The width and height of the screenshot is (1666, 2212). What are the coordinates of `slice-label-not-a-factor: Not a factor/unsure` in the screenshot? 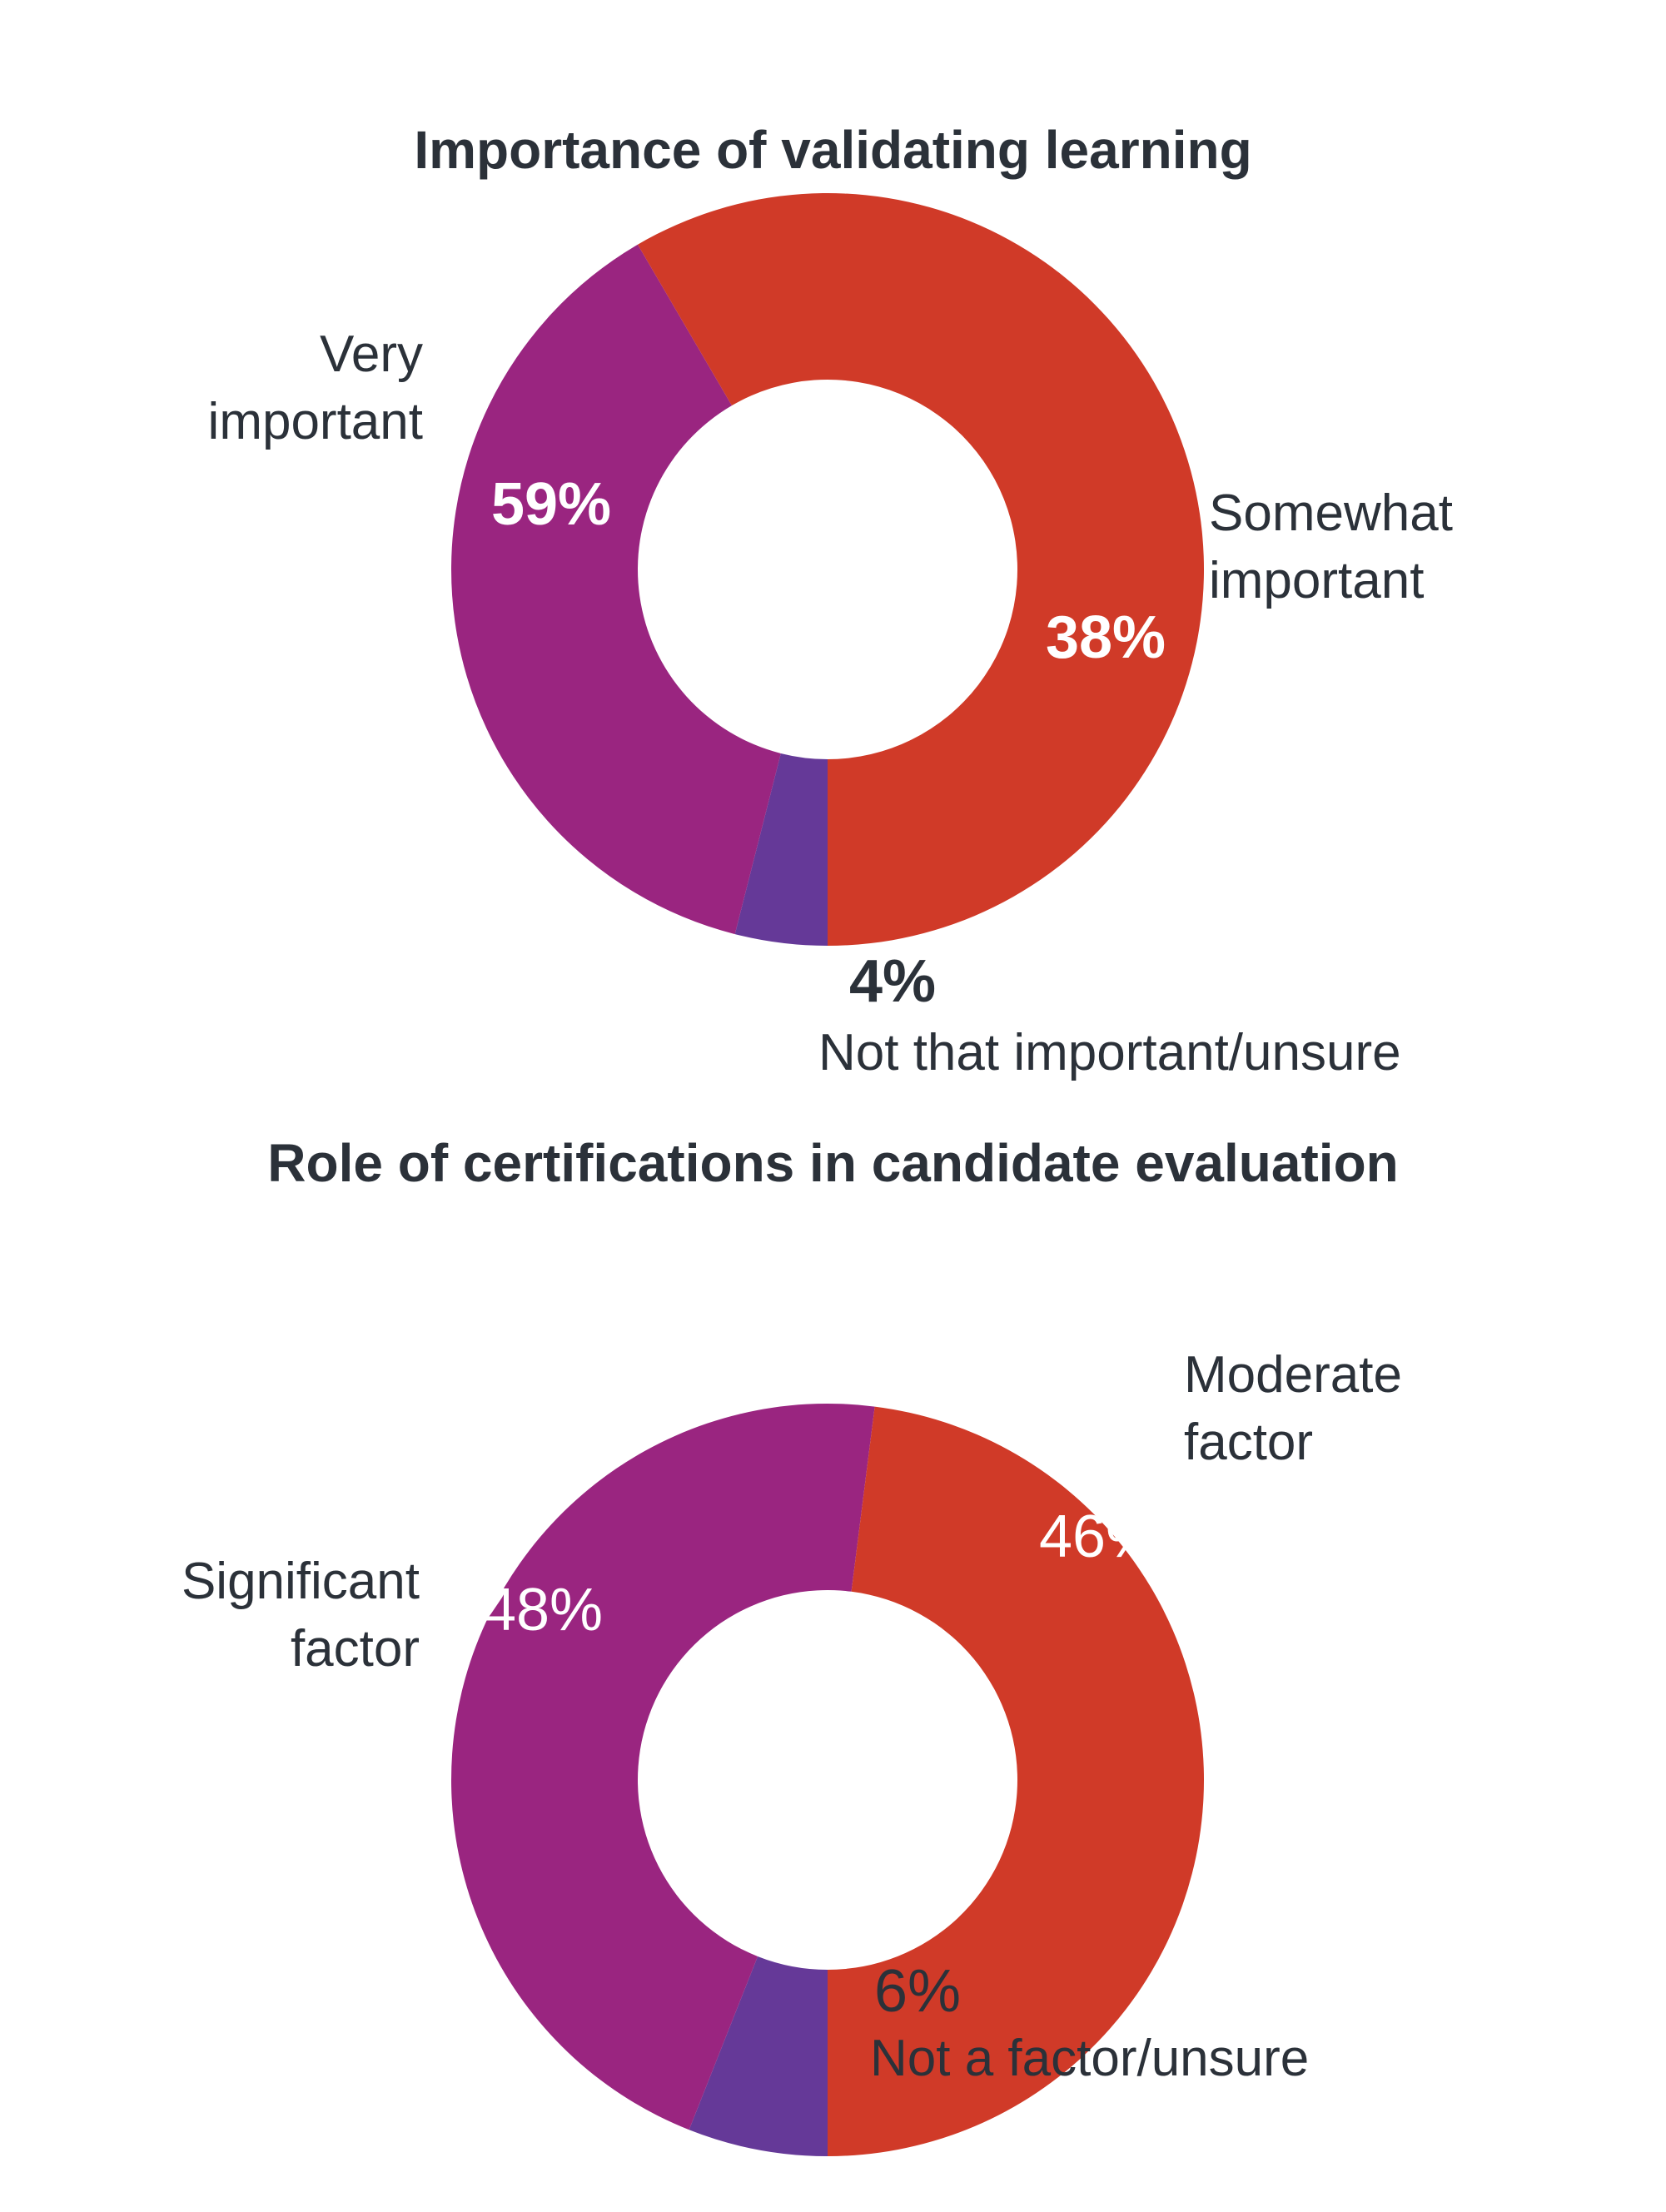 It's located at (1090, 2058).